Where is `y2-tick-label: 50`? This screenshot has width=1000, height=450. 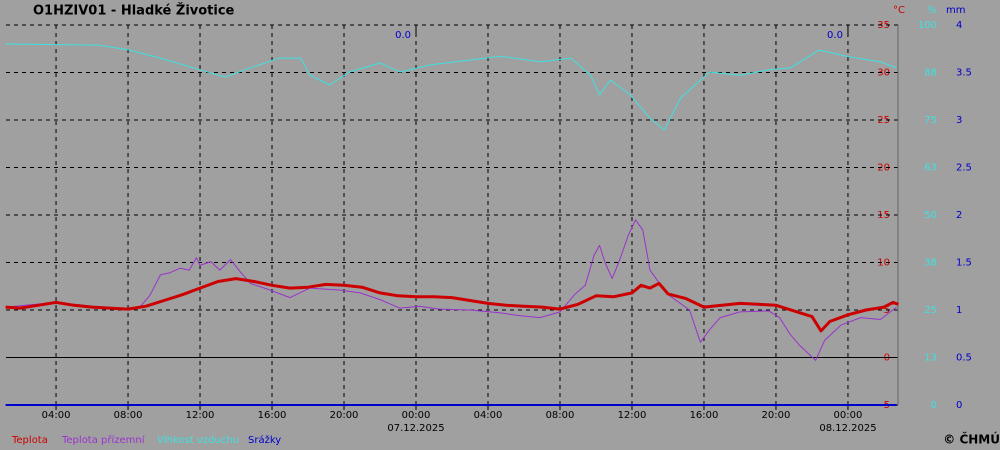 y2-tick-label: 50 is located at coordinates (930, 215).